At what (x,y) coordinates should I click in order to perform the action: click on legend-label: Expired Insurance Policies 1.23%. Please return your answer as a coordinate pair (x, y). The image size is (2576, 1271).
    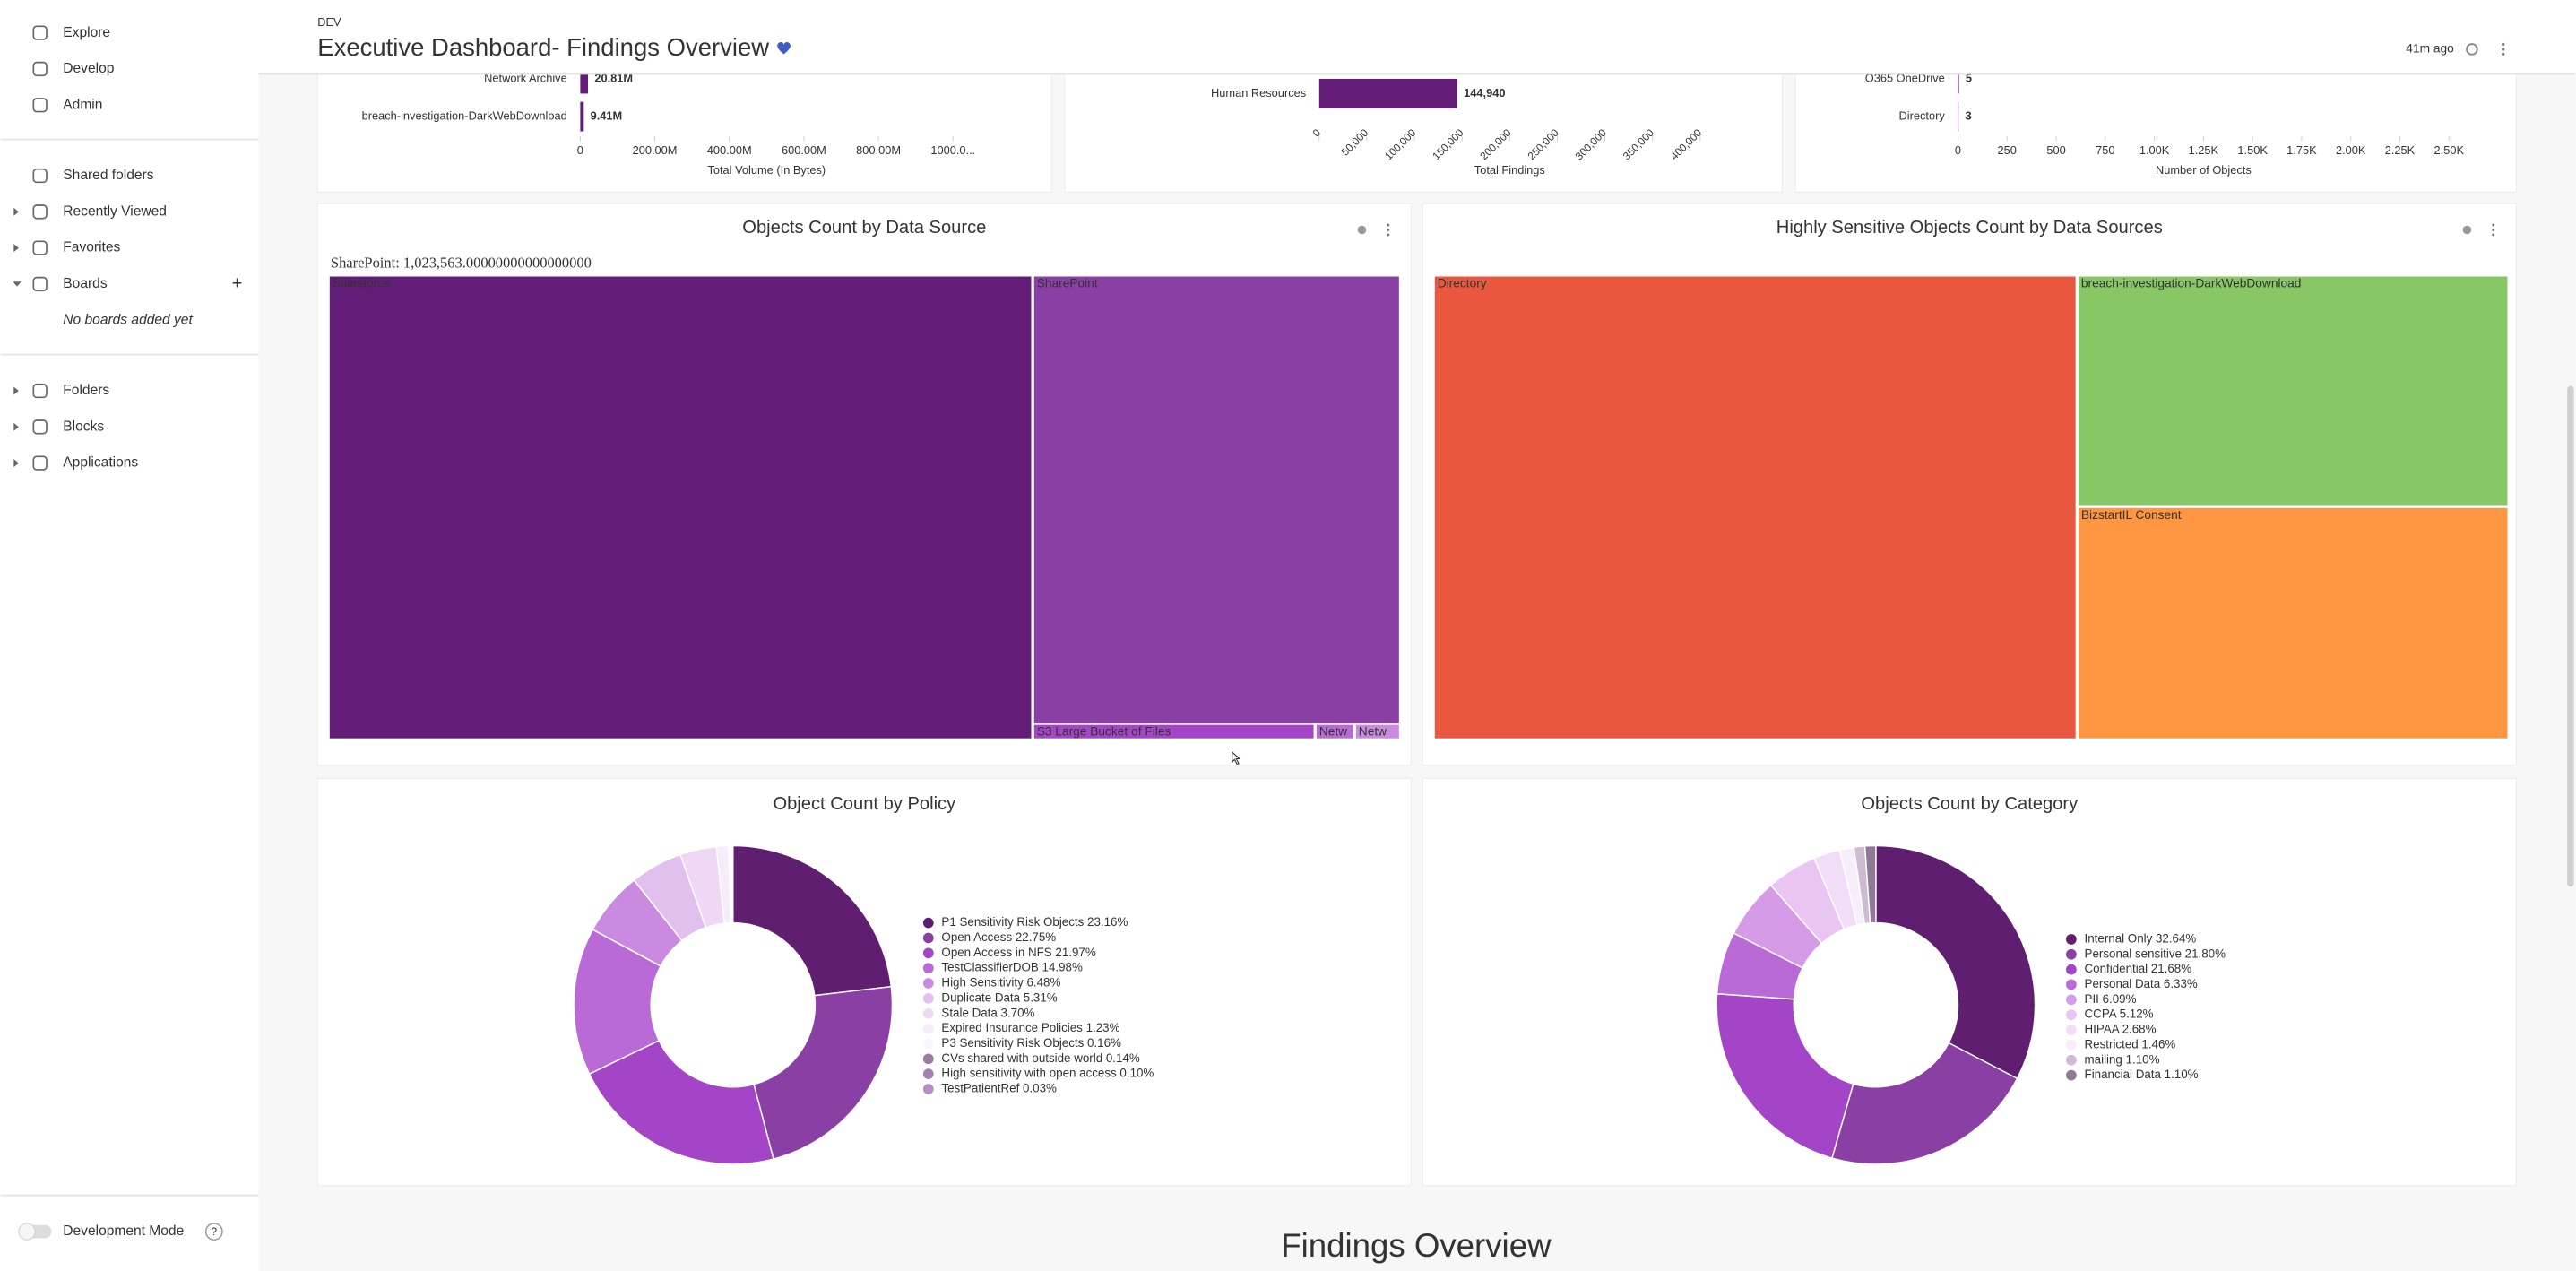
    Looking at the image, I should click on (1030, 1028).